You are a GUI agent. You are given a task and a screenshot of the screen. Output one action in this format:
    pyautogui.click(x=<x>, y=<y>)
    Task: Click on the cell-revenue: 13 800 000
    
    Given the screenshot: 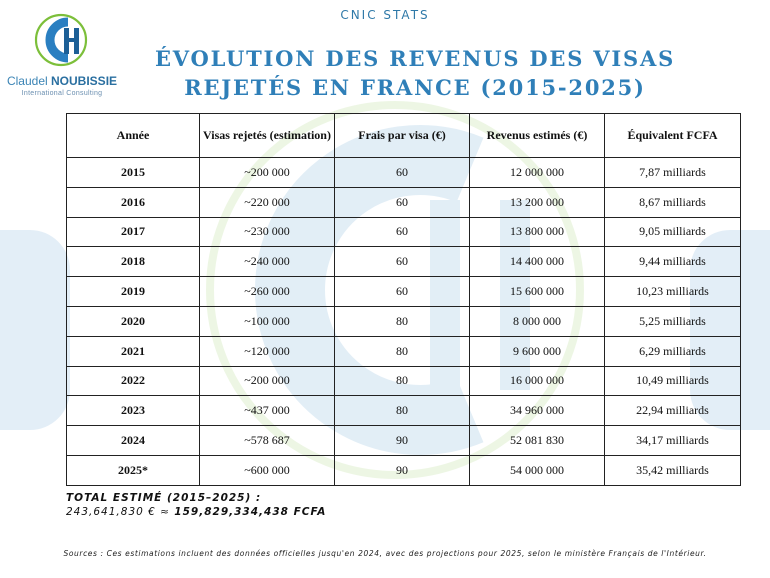 What is the action you would take?
    pyautogui.click(x=537, y=232)
    